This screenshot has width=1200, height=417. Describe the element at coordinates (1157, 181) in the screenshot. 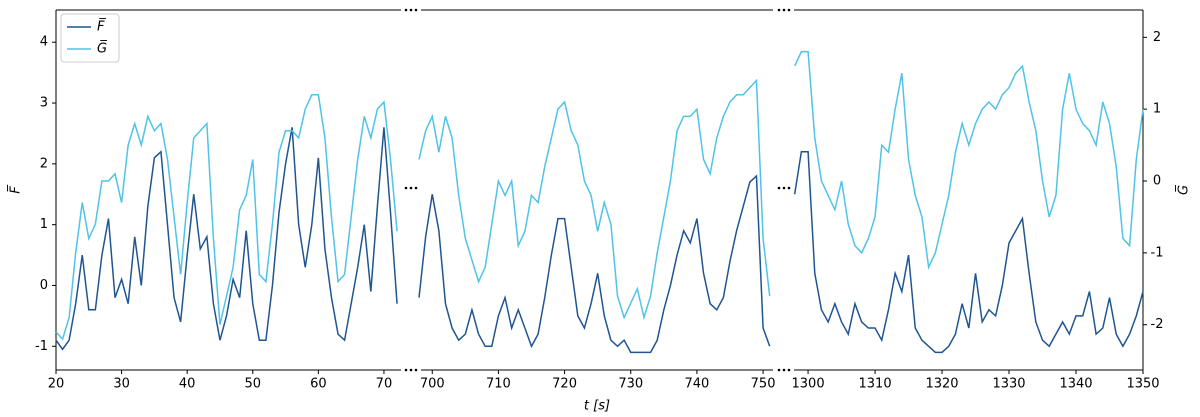

I see `y2-tick-label: 0` at that location.